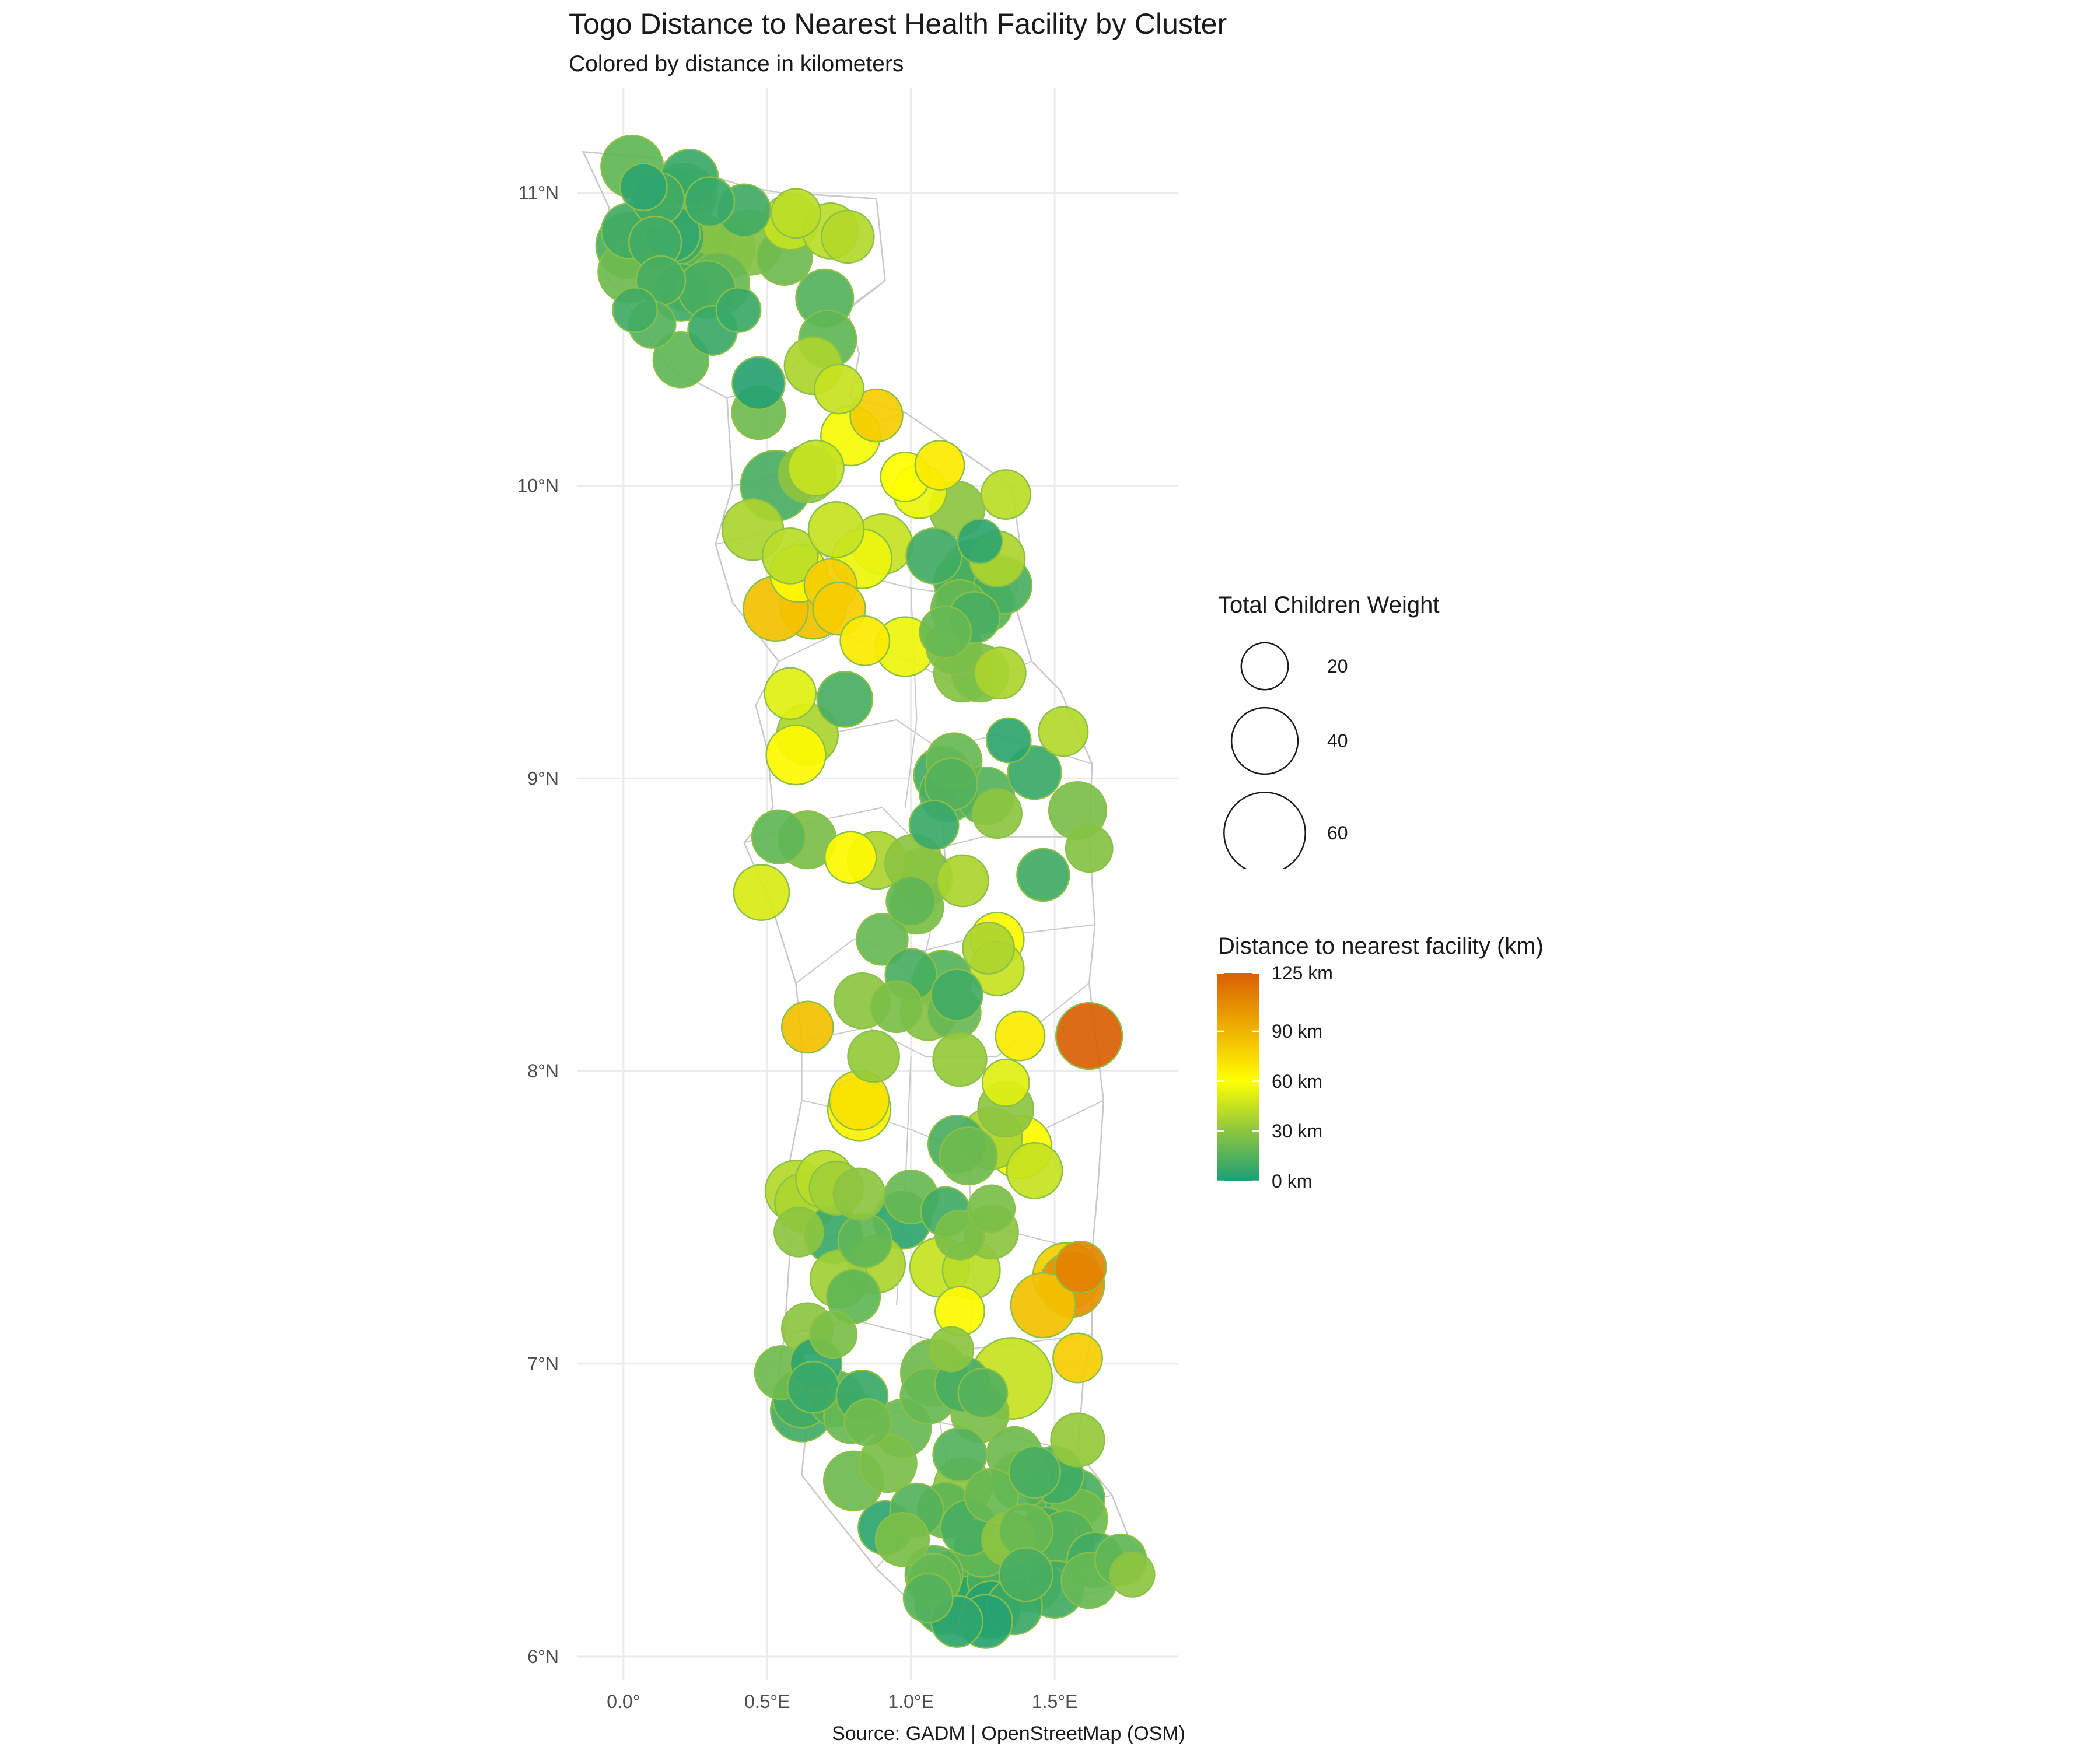  I want to click on map-subtitle: Colored by distance in kilometers, so click(736, 63).